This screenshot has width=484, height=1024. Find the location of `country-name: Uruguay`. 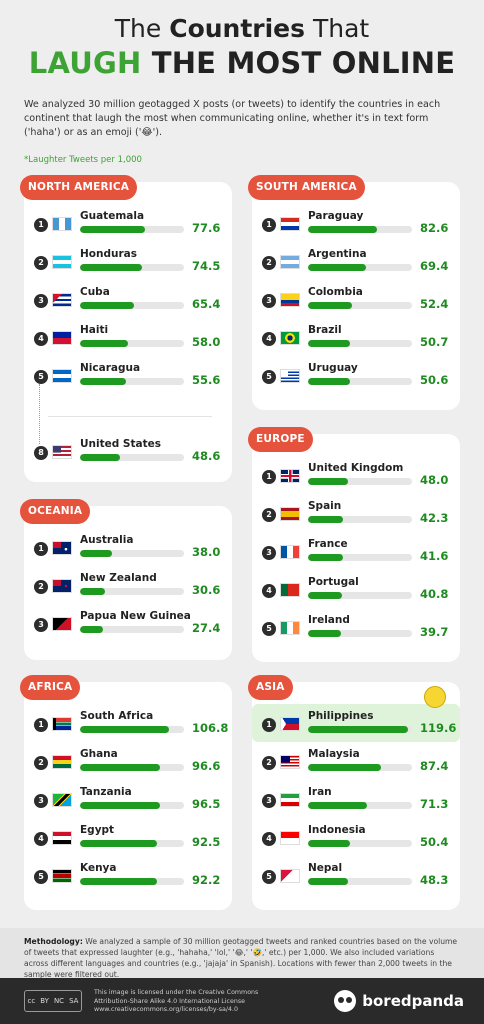

country-name: Uruguay is located at coordinates (333, 368).